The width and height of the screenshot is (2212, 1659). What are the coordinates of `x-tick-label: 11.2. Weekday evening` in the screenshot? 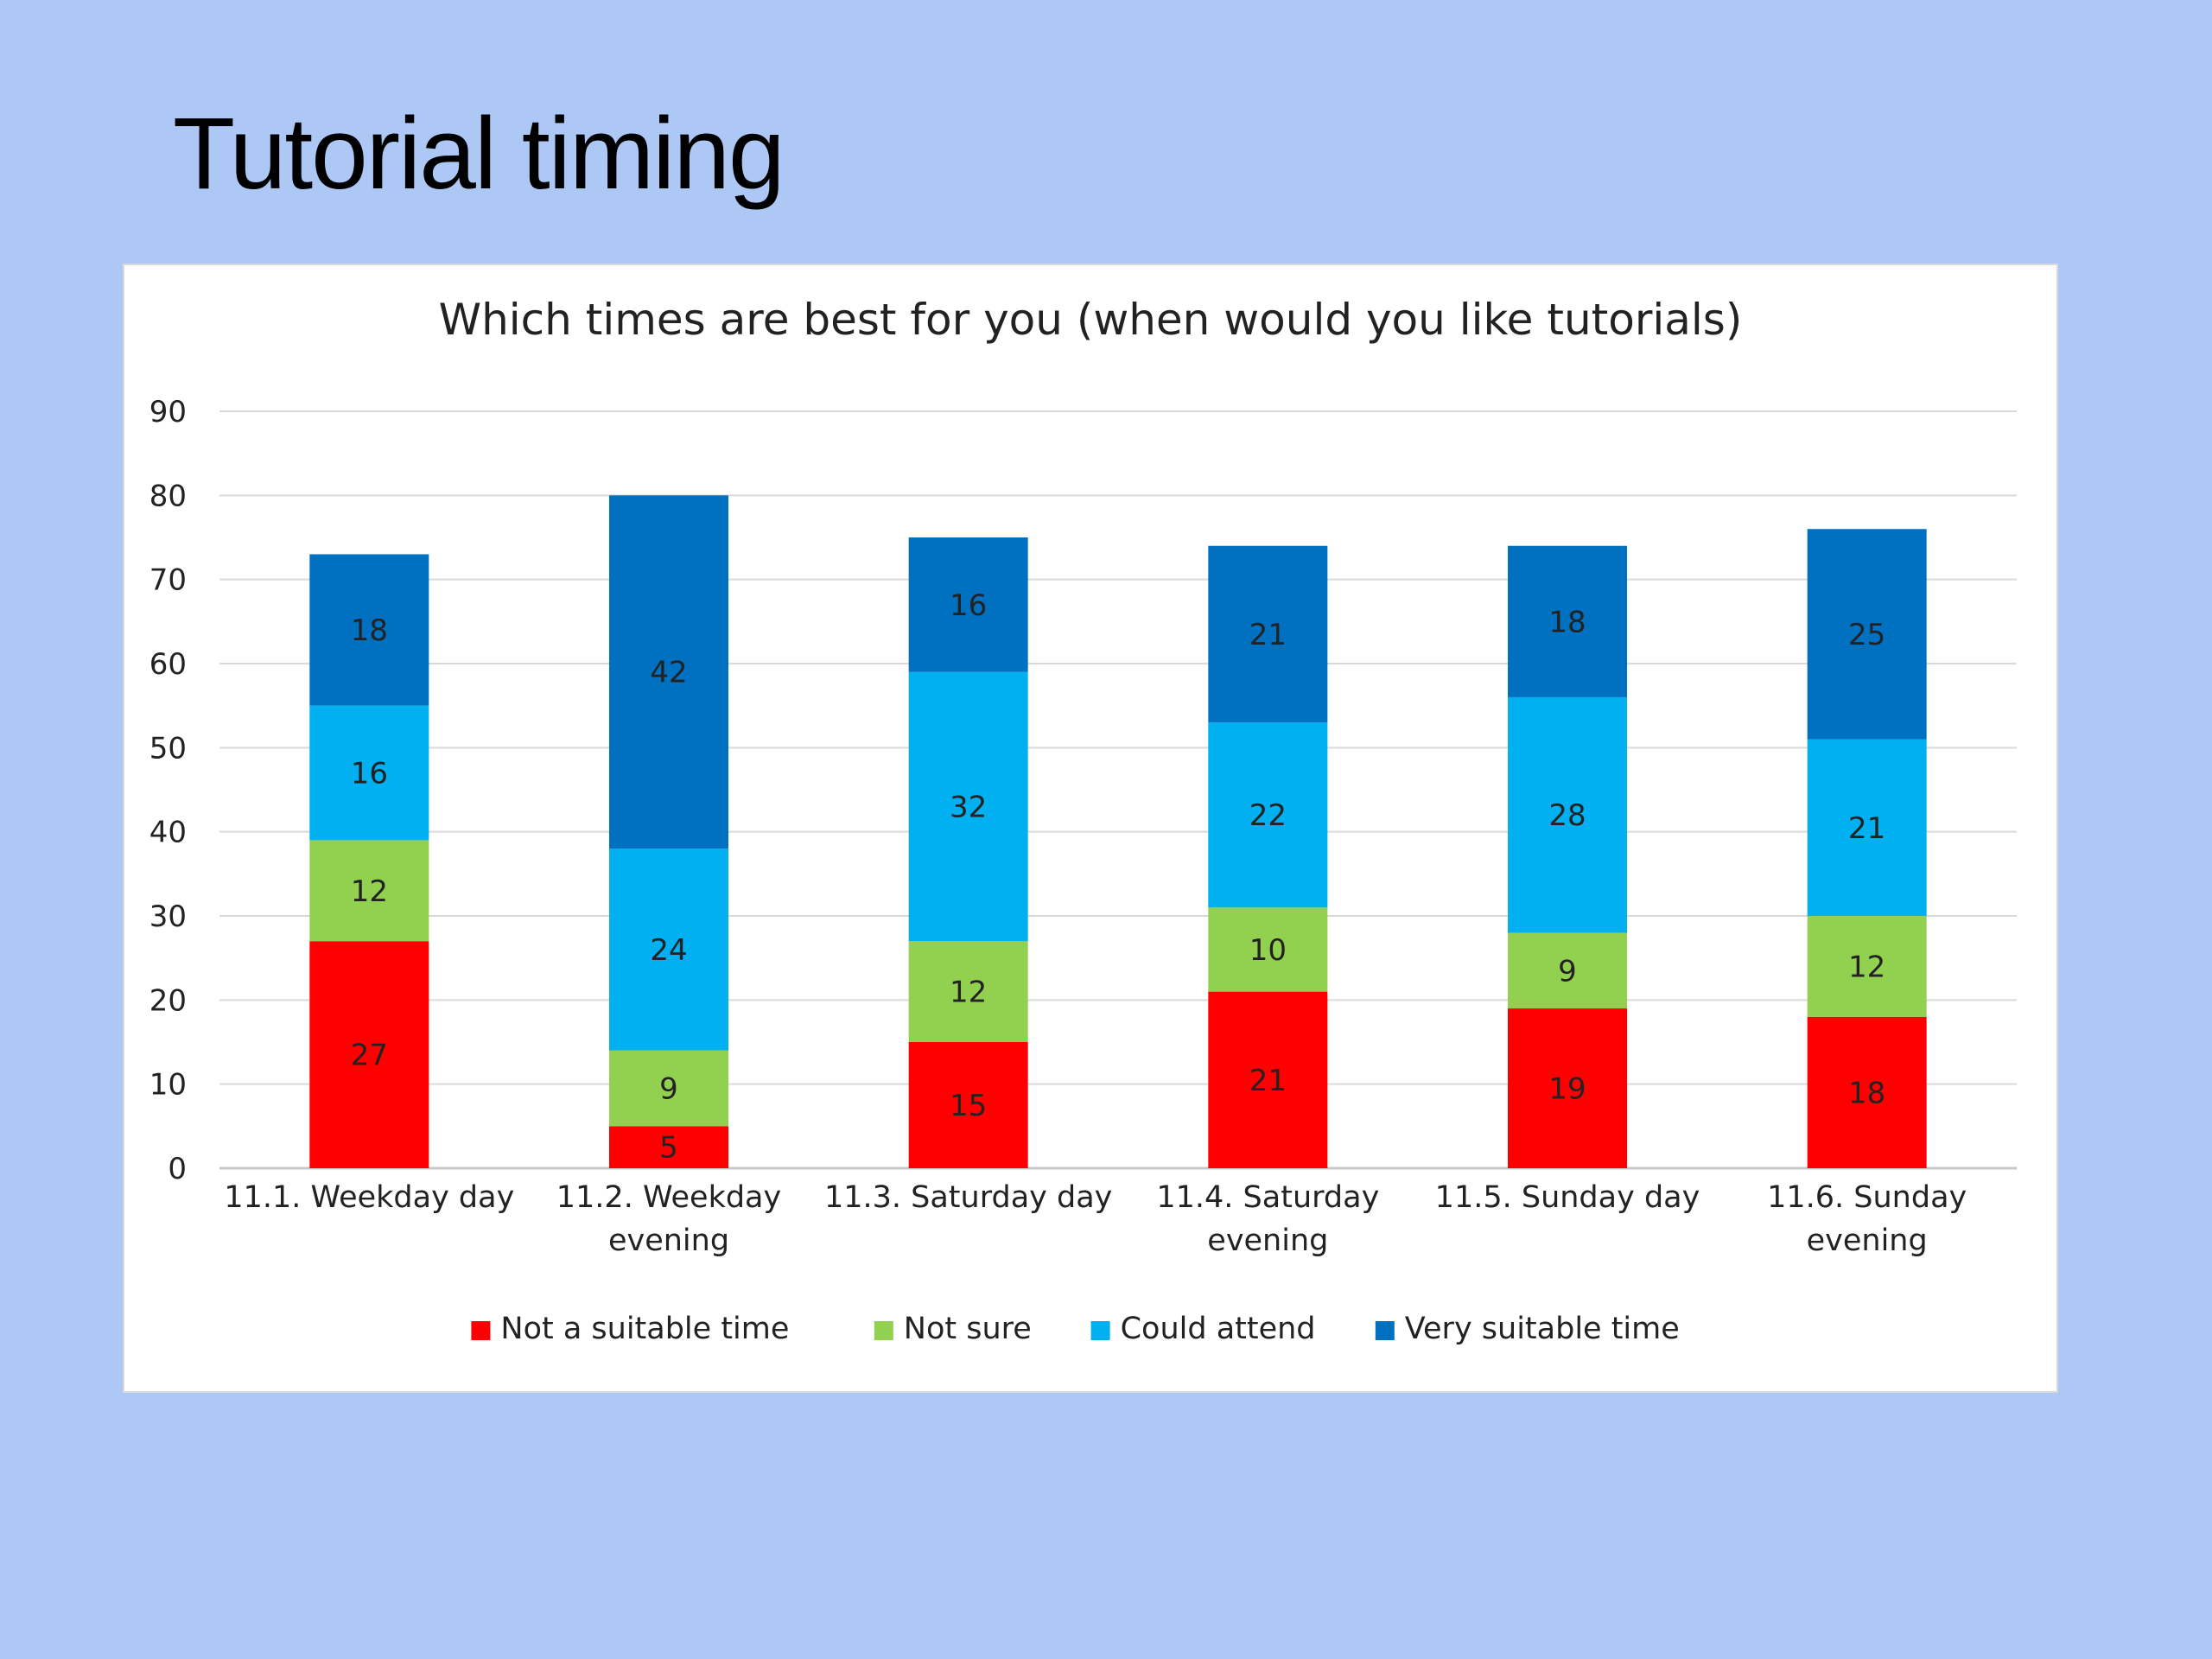 It's located at (668, 1219).